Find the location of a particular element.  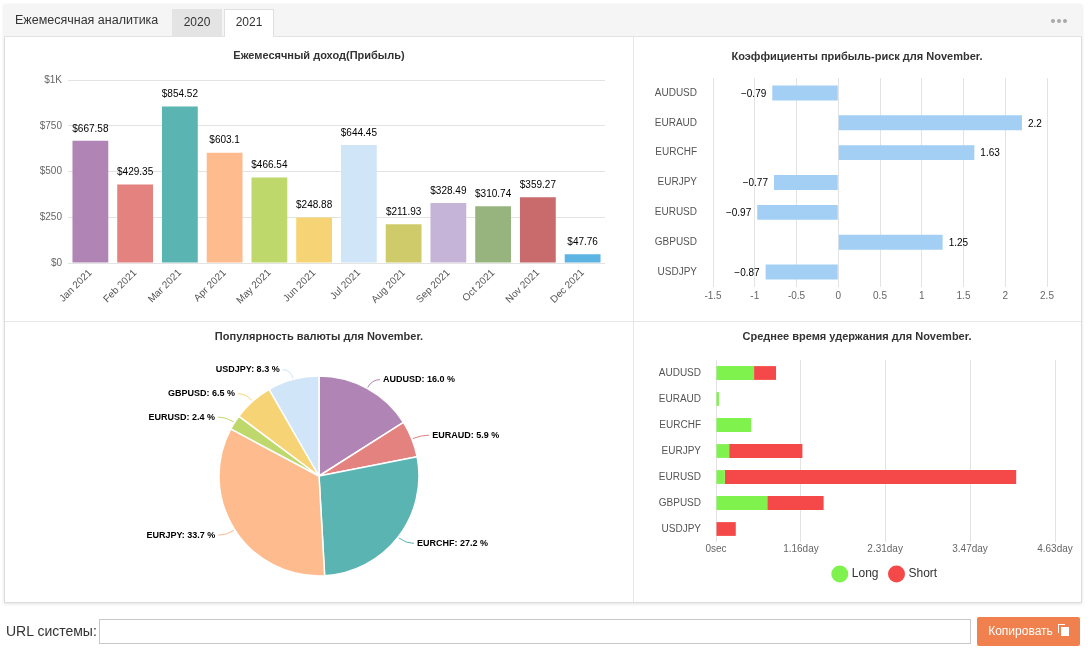

chart-title: Популярность валюты для November. is located at coordinates (319, 336).